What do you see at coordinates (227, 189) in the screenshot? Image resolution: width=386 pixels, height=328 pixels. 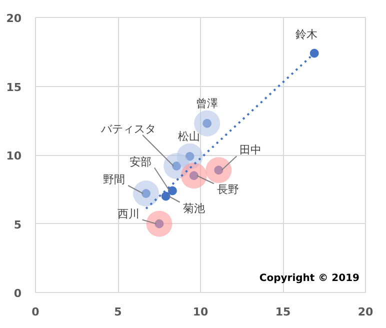 I see `annotation: 長野` at bounding box center [227, 189].